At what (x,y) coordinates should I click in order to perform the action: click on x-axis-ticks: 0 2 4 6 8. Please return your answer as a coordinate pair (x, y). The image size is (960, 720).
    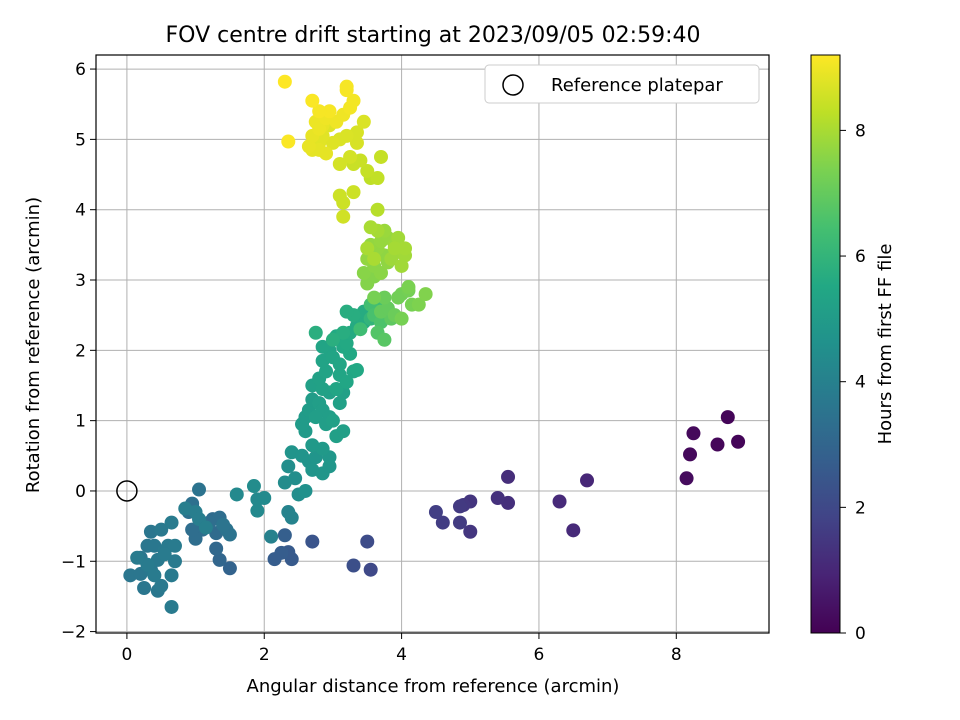
    Looking at the image, I should click on (401, 649).